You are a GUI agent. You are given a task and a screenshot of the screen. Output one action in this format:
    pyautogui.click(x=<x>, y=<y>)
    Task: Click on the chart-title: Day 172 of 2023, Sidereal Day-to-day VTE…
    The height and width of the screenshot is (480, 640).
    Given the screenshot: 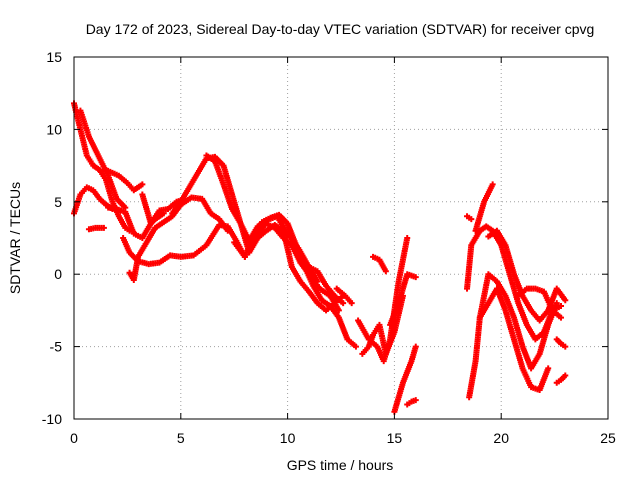 What is the action you would take?
    pyautogui.click(x=340, y=29)
    